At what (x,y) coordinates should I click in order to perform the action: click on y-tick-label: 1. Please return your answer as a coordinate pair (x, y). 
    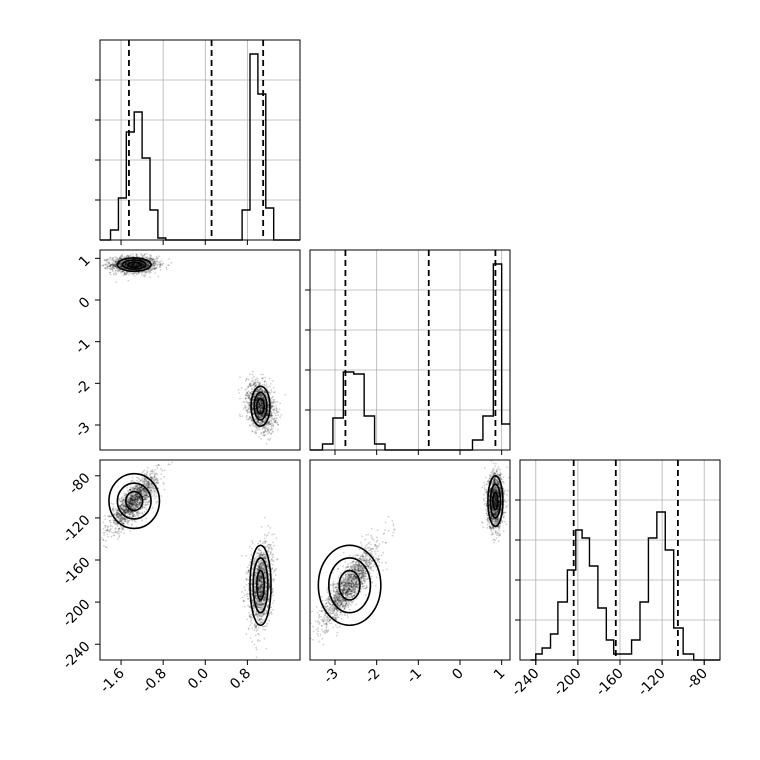
    Looking at the image, I should click on (85, 262).